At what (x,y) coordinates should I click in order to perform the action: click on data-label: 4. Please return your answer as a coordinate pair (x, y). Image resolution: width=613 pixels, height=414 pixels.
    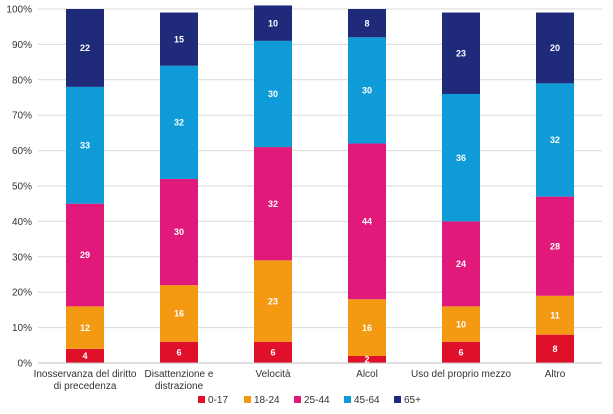
    Looking at the image, I should click on (84, 356).